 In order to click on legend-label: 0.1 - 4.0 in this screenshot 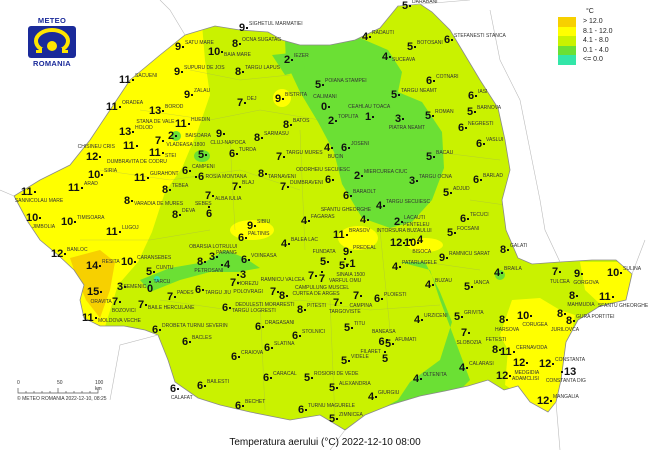, I will do `click(596, 50)`.